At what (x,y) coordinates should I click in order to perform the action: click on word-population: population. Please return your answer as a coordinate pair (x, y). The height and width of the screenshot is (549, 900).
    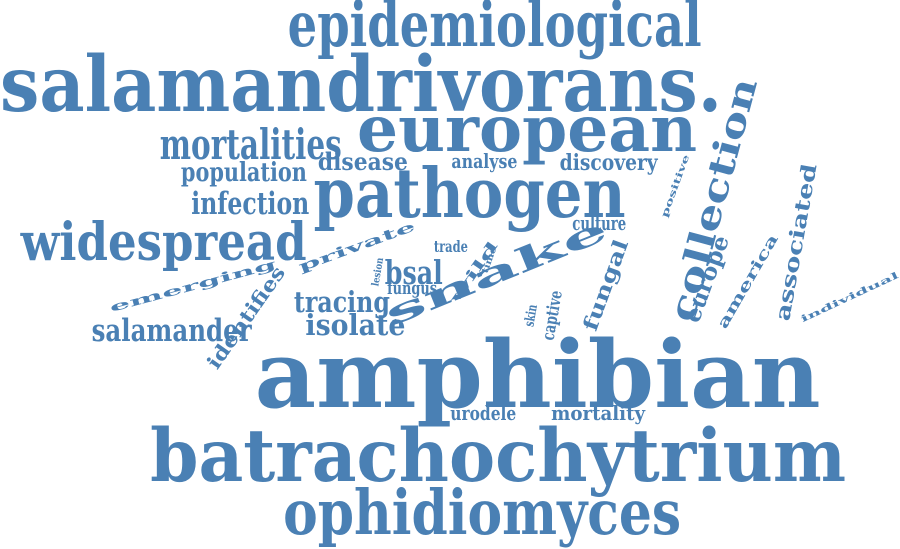
    Looking at the image, I should click on (244, 173).